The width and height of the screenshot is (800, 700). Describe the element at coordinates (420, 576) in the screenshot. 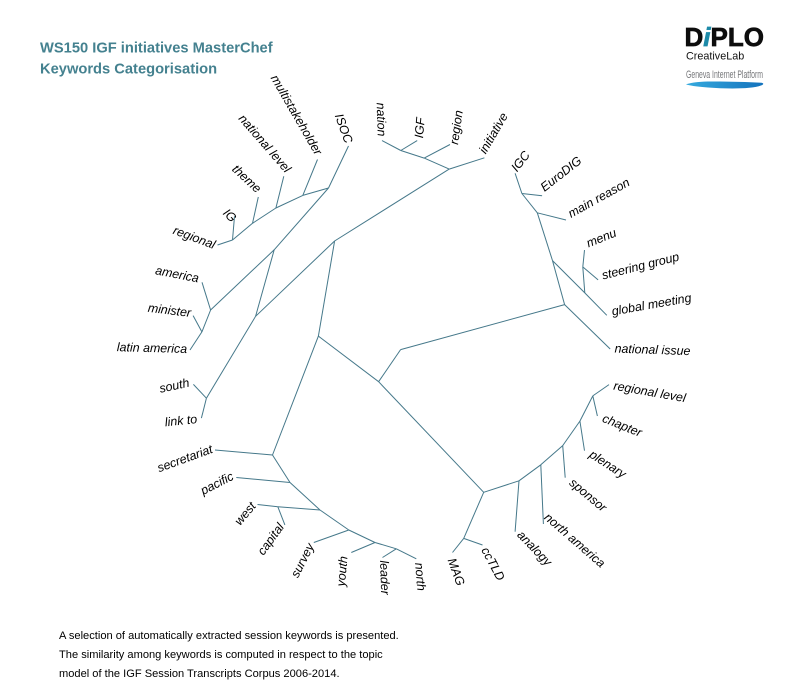

I see `svg-text: north` at that location.